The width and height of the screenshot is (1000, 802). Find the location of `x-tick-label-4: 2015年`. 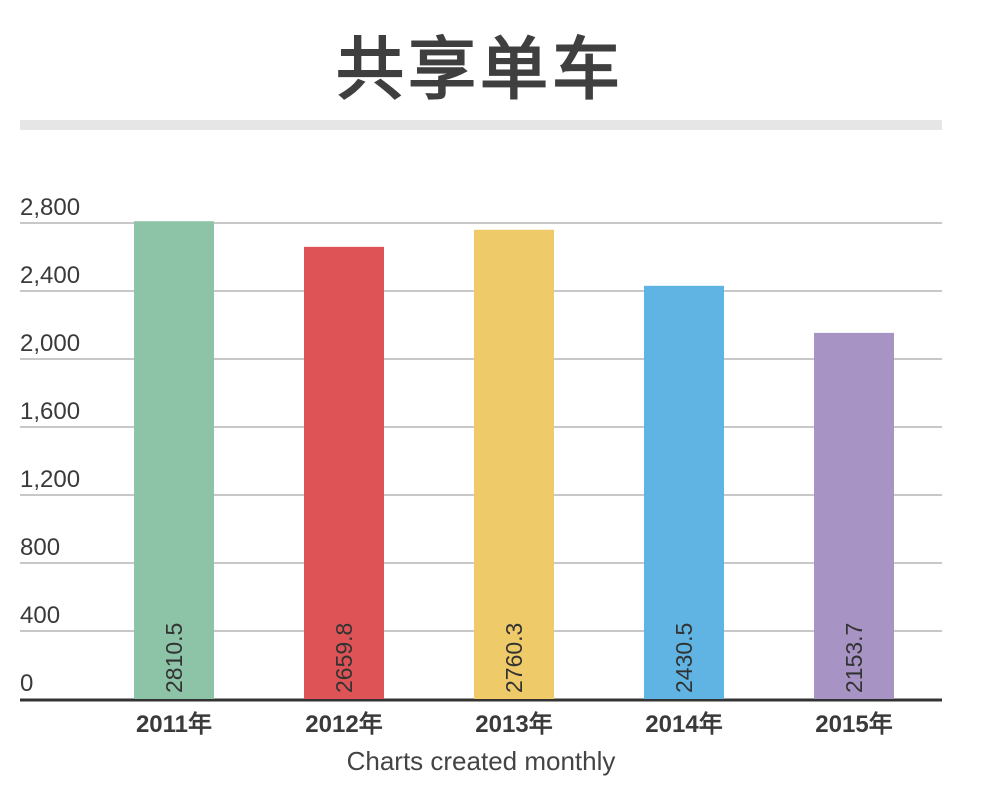

x-tick-label-4: 2015年 is located at coordinates (853, 724).